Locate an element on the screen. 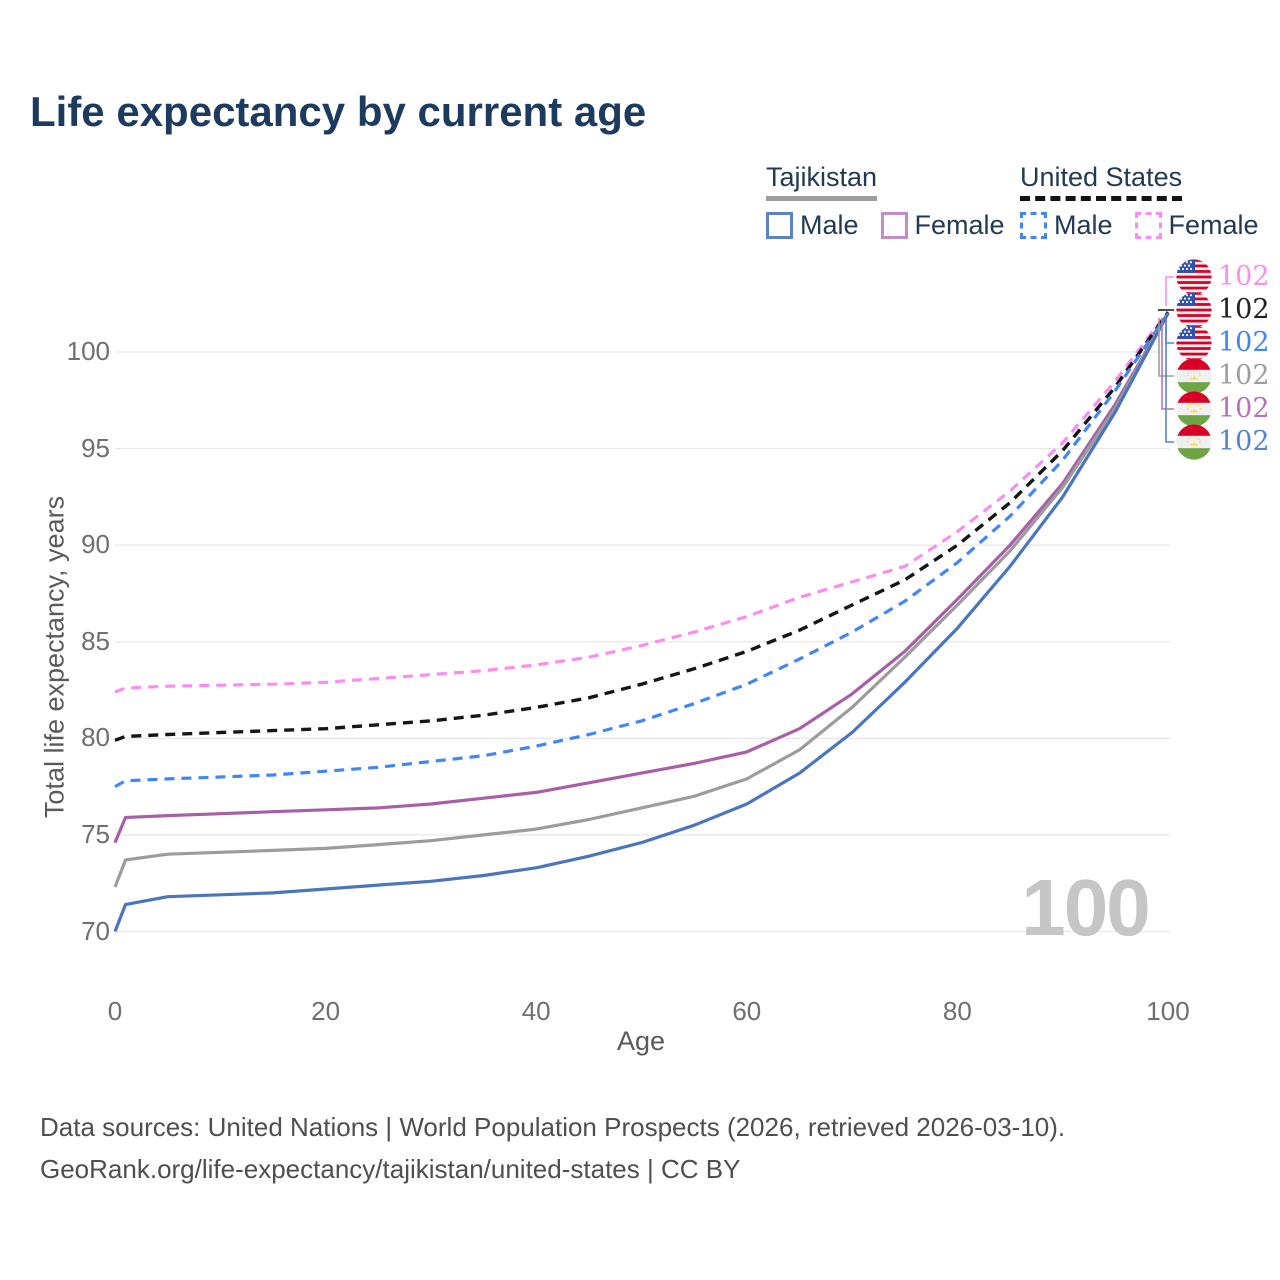 This screenshot has height=1280, width=1280. end-value-united-states-male: 102 is located at coordinates (1244, 342).